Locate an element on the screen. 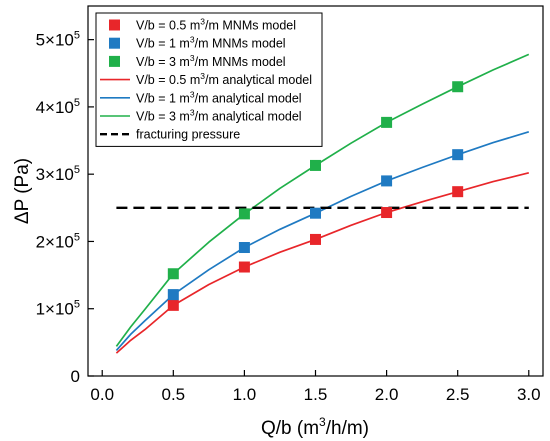  y-tick-label: 2×10⁵ is located at coordinates (58, 241).